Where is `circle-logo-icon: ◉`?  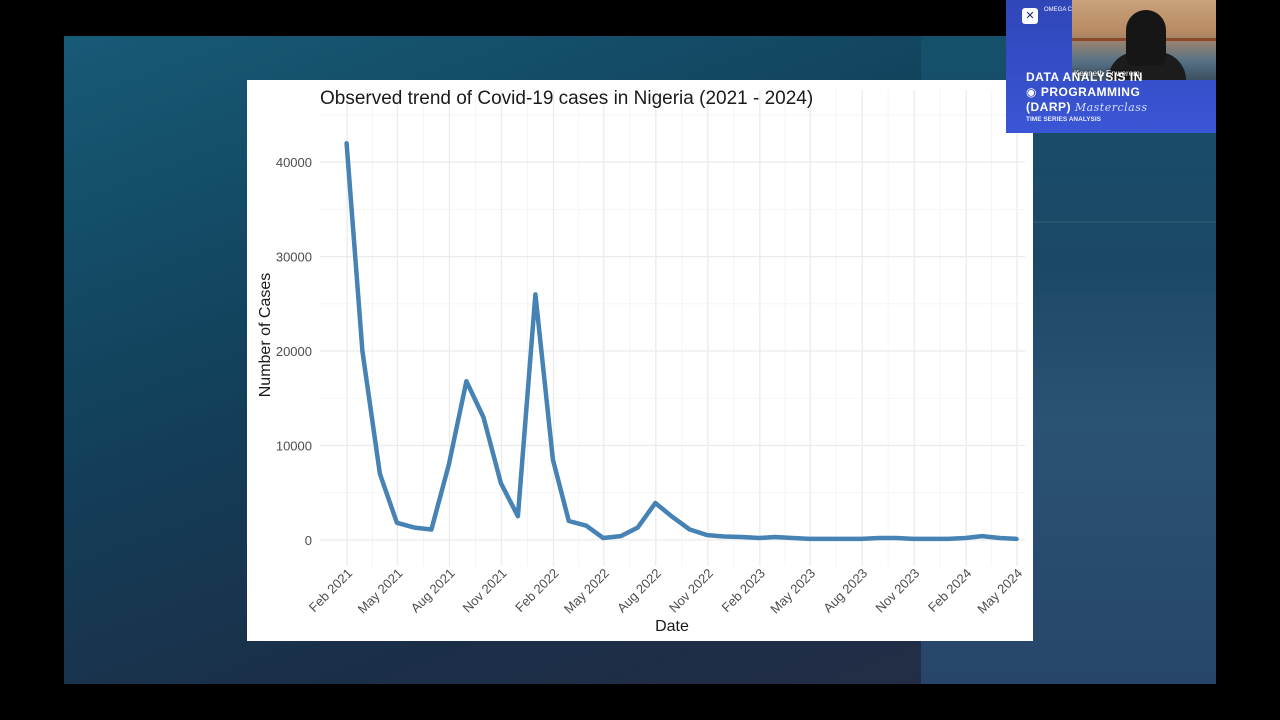 circle-logo-icon: ◉ is located at coordinates (1033, 92).